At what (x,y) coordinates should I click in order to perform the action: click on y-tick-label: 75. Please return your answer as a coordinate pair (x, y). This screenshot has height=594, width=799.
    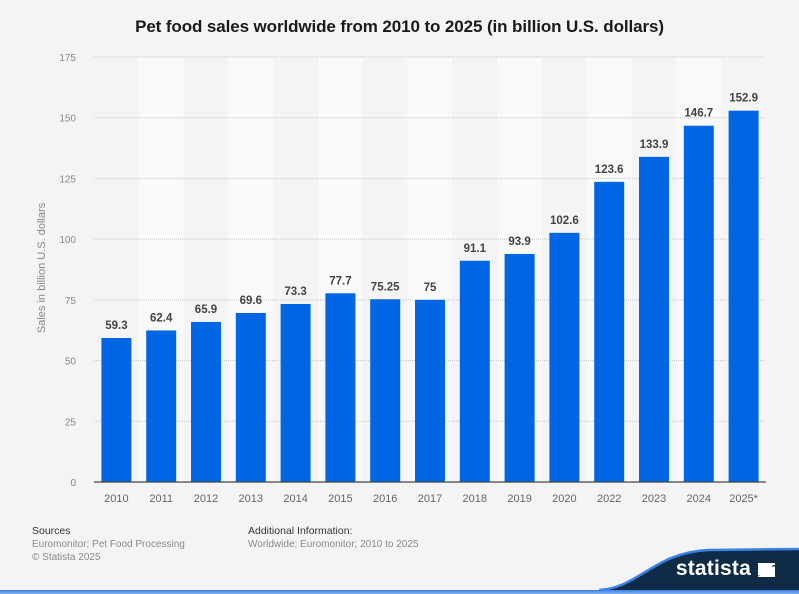
    Looking at the image, I should click on (71, 301).